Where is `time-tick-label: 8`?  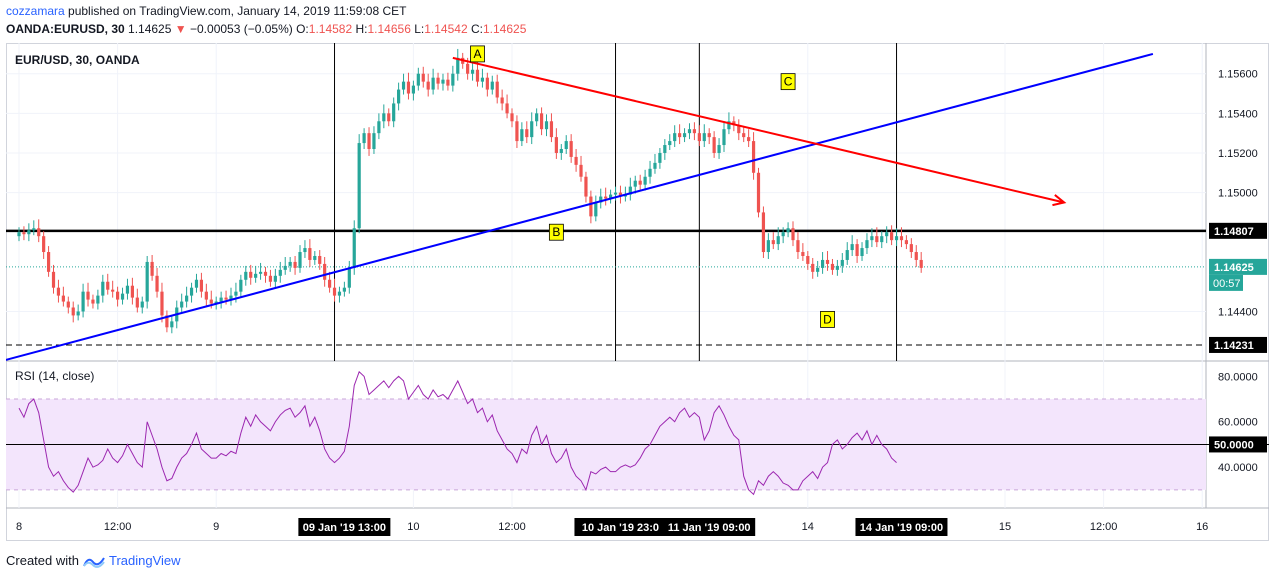 time-tick-label: 8 is located at coordinates (19, 527).